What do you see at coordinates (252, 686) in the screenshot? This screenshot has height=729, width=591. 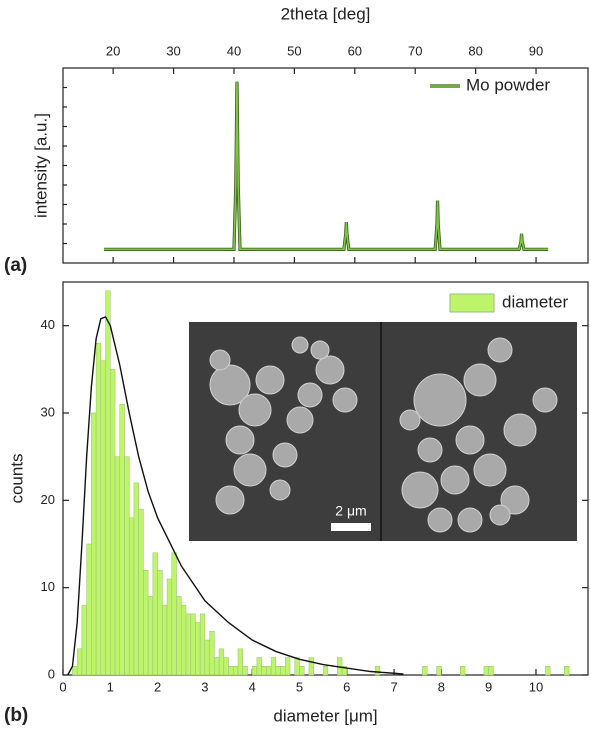 I see `x-tick-label: 4` at bounding box center [252, 686].